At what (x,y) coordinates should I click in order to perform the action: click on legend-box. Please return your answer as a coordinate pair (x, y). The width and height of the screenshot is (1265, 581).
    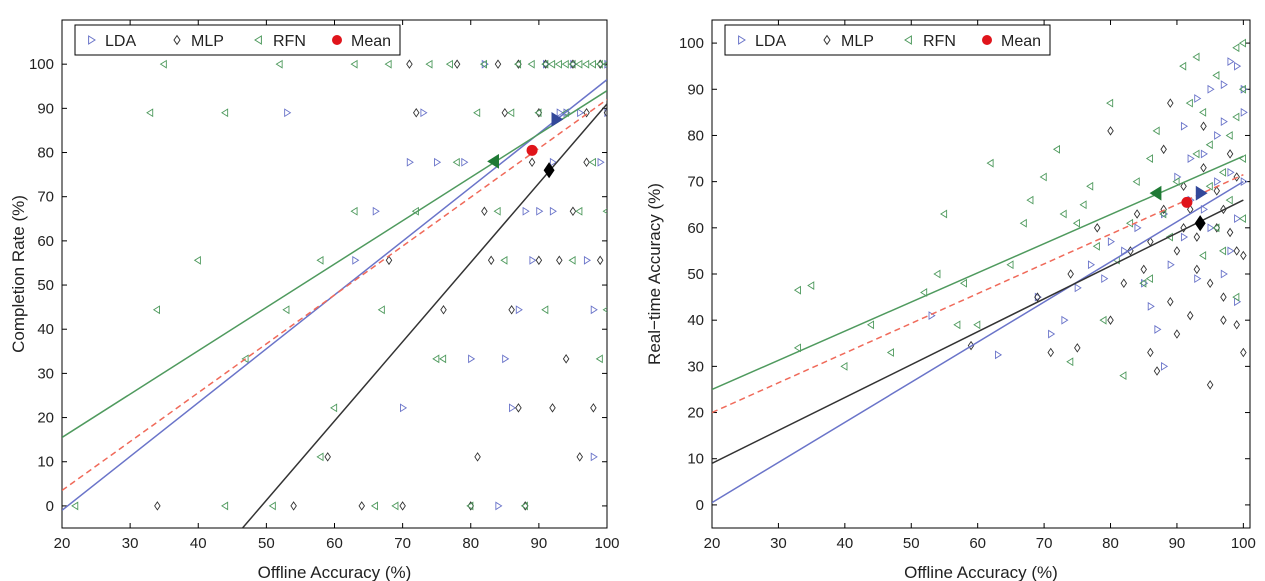
    Looking at the image, I should click on (237, 40).